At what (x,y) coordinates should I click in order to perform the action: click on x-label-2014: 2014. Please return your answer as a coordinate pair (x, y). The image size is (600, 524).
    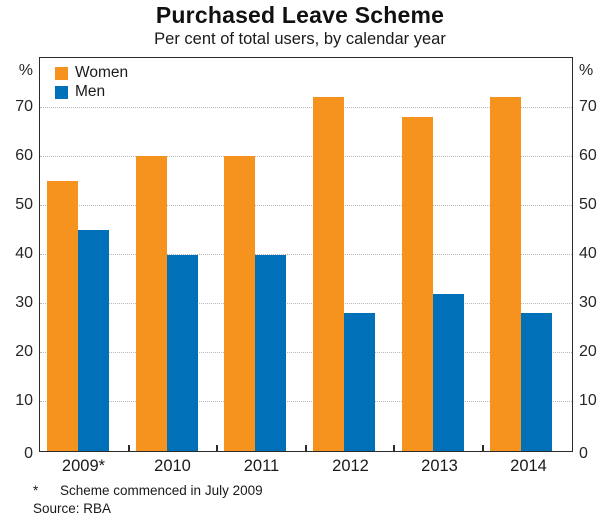
    Looking at the image, I should click on (528, 466).